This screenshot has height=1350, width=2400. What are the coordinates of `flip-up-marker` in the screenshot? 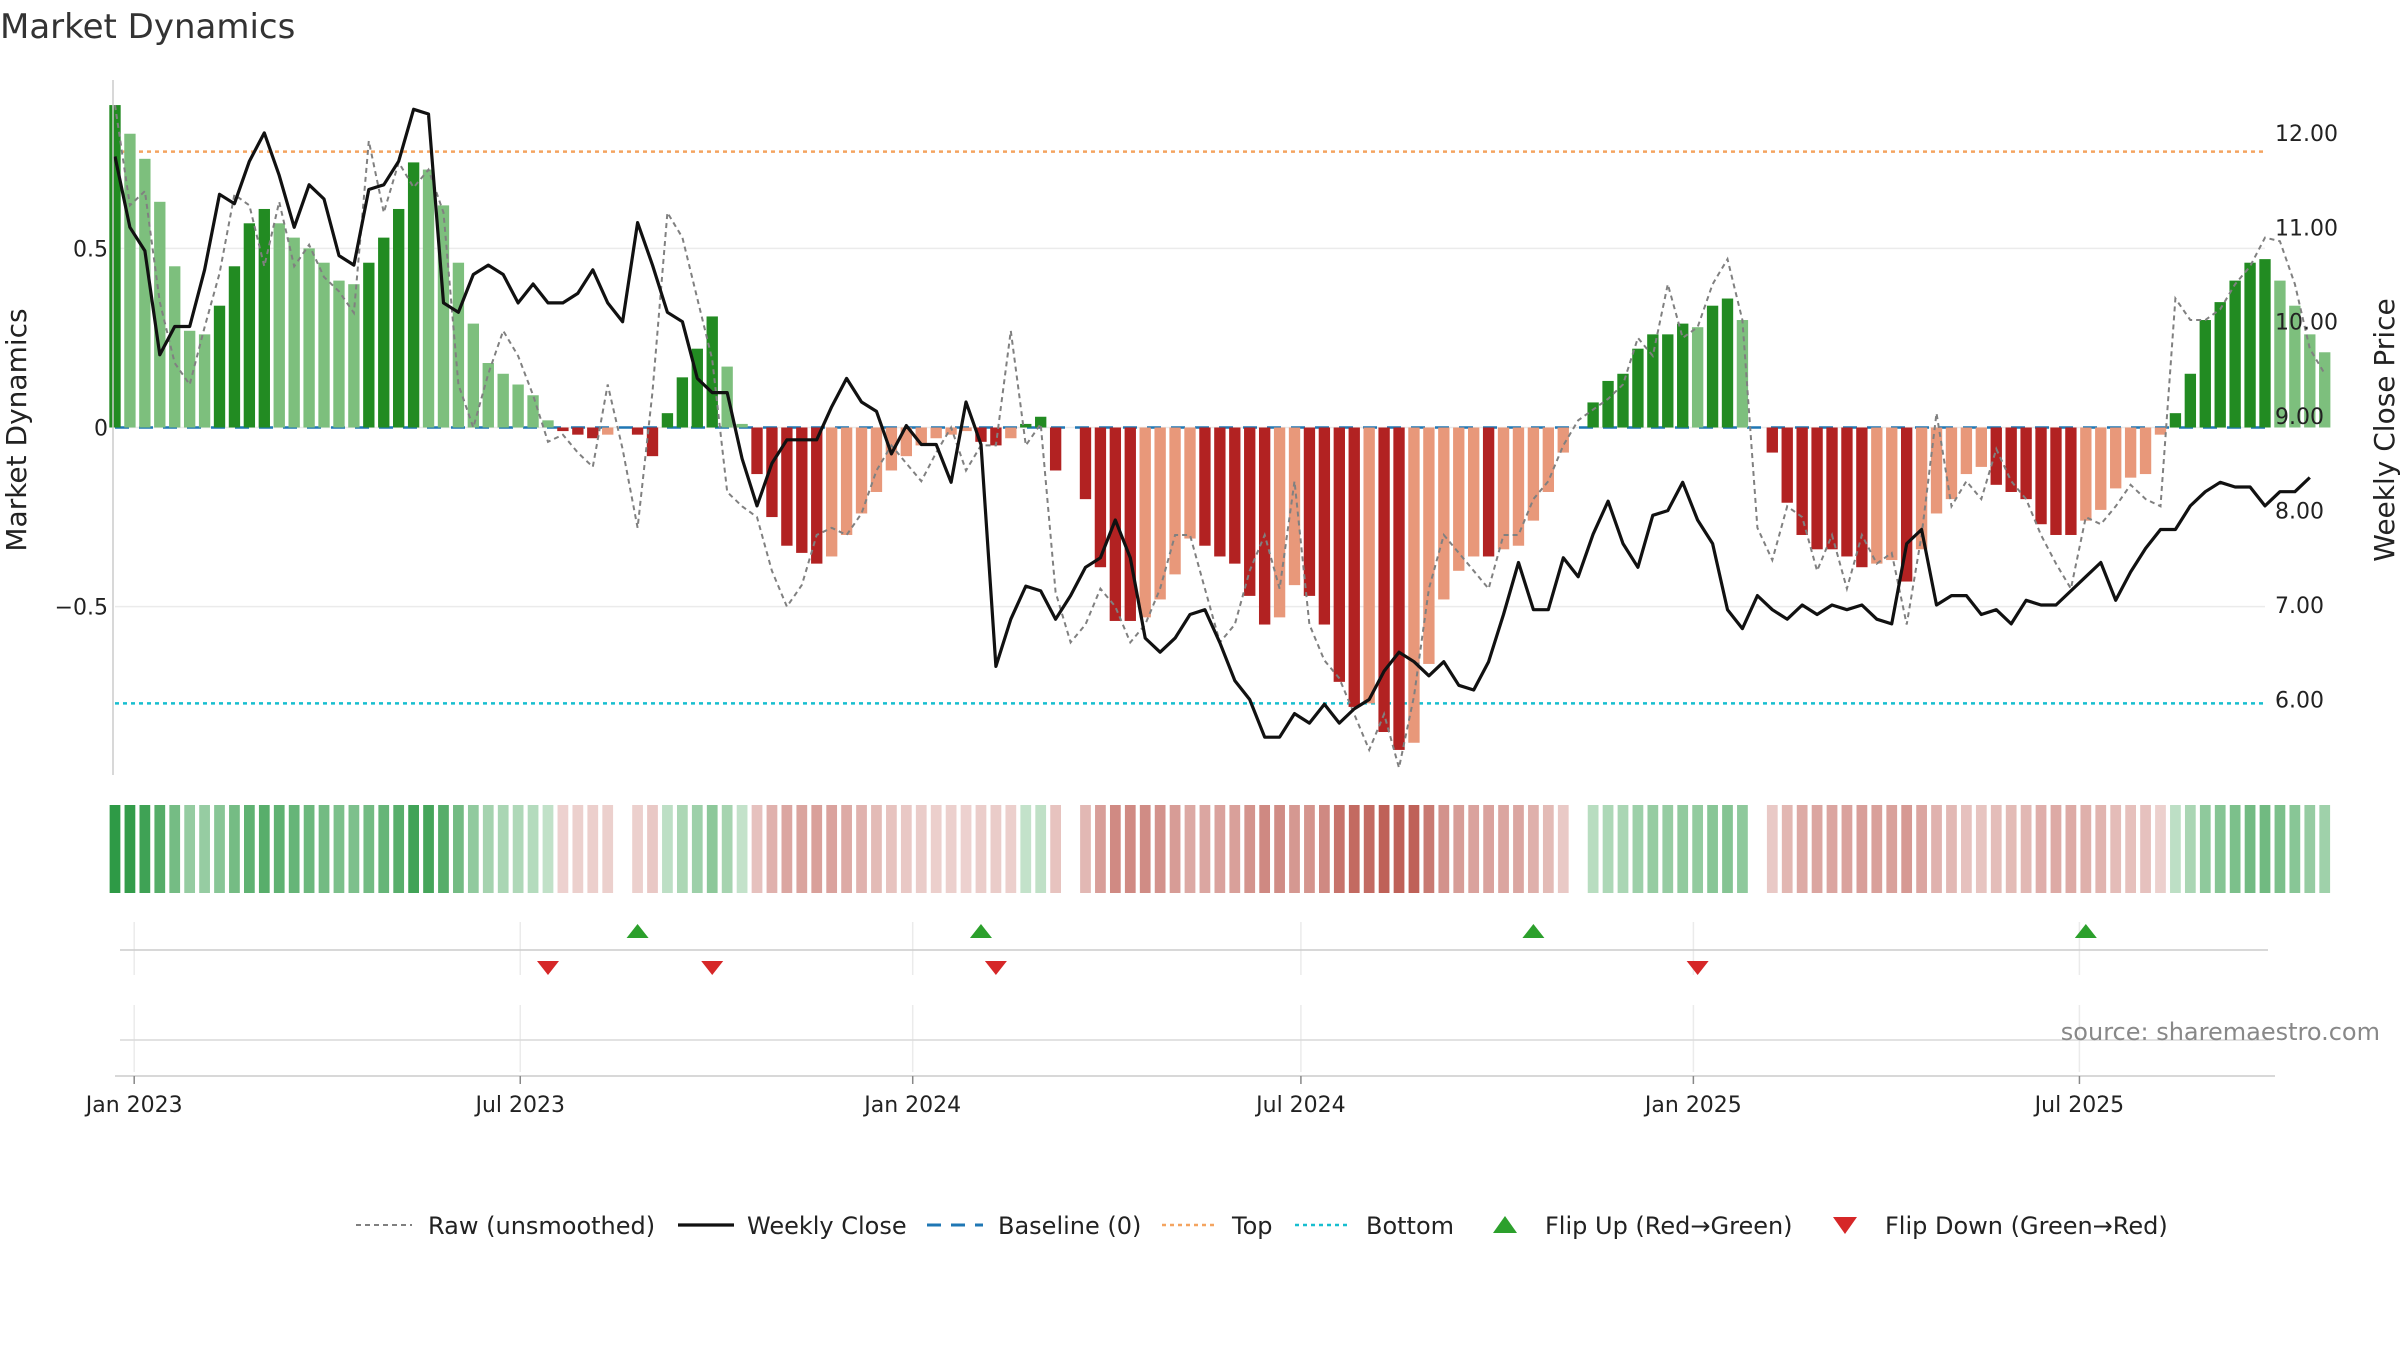 It's located at (980, 931).